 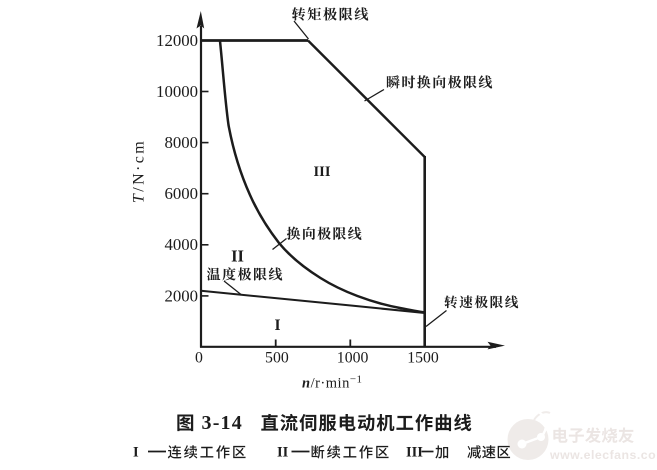 I want to click on svg-text: 8000, so click(x=181, y=142).